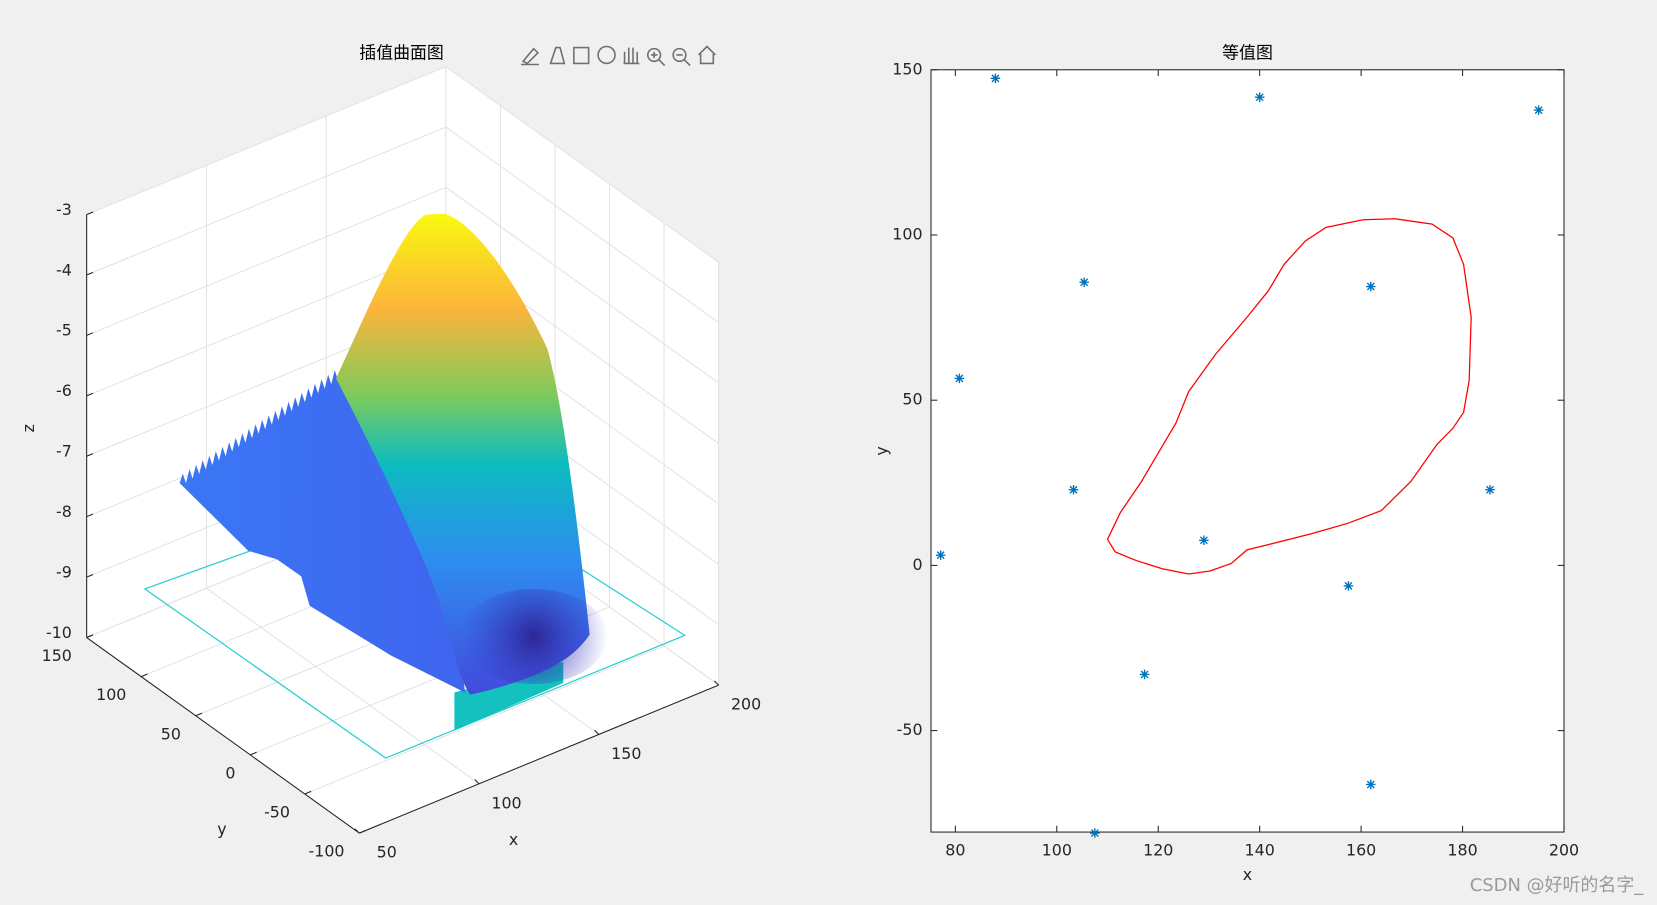  I want to click on x-tick-label: 120, so click(1158, 850).